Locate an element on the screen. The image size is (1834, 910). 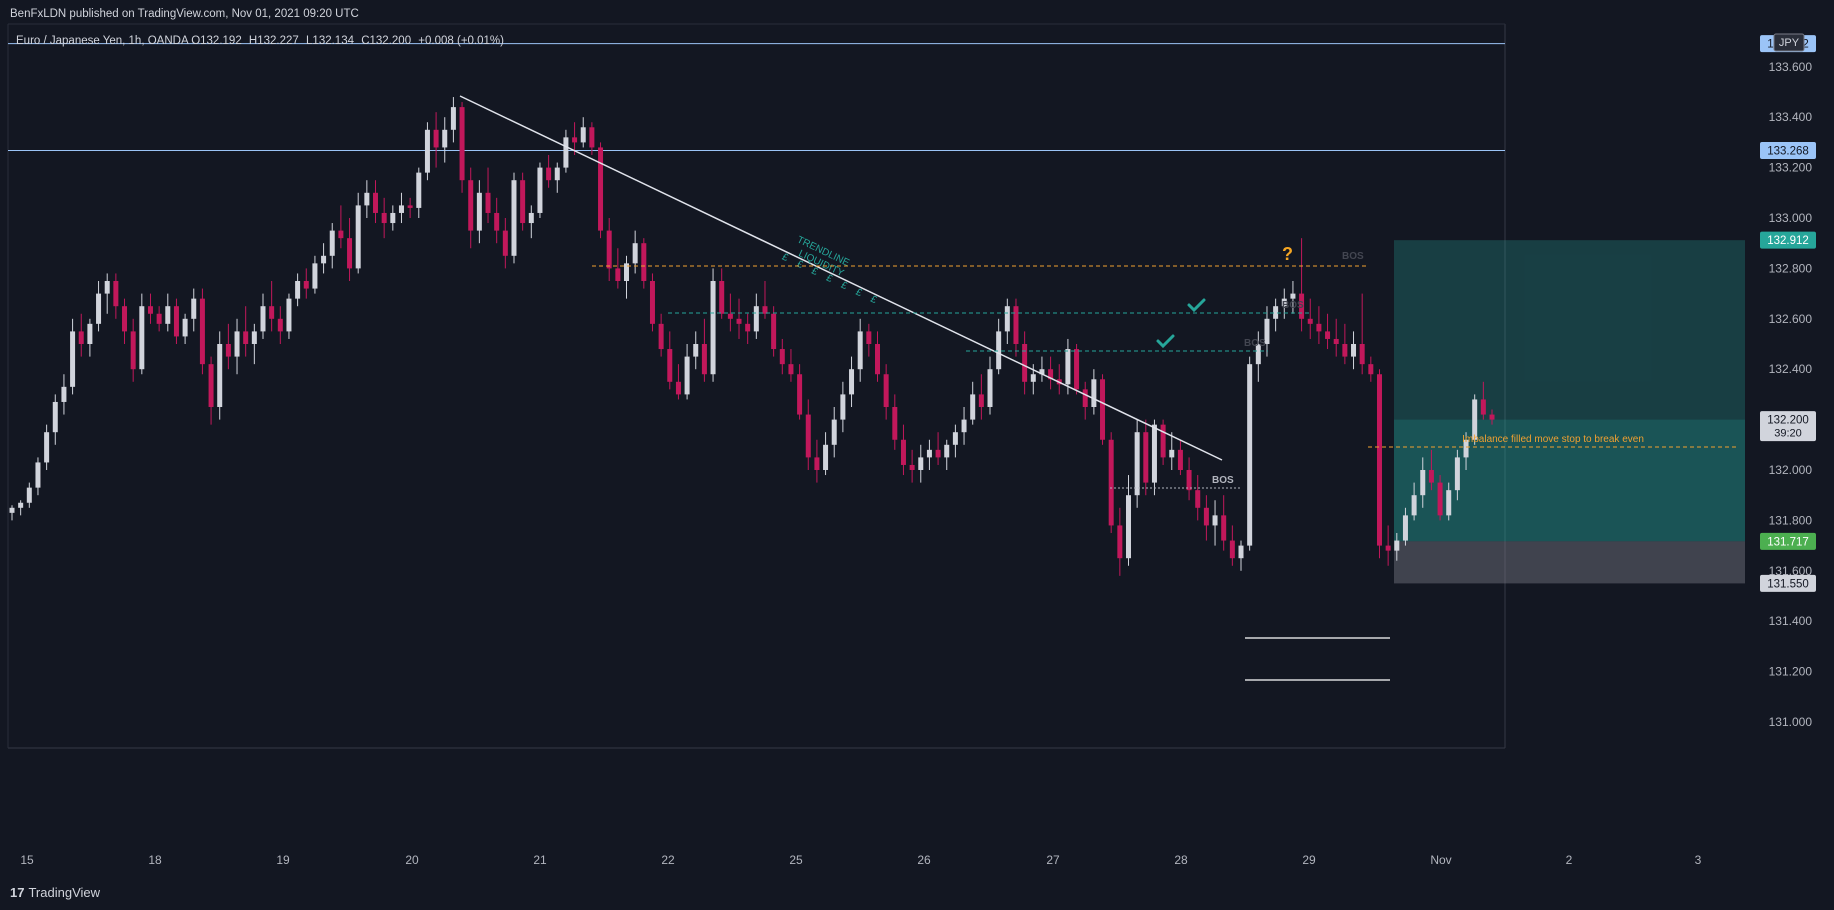
x-tick-label: 27 is located at coordinates (1053, 860).